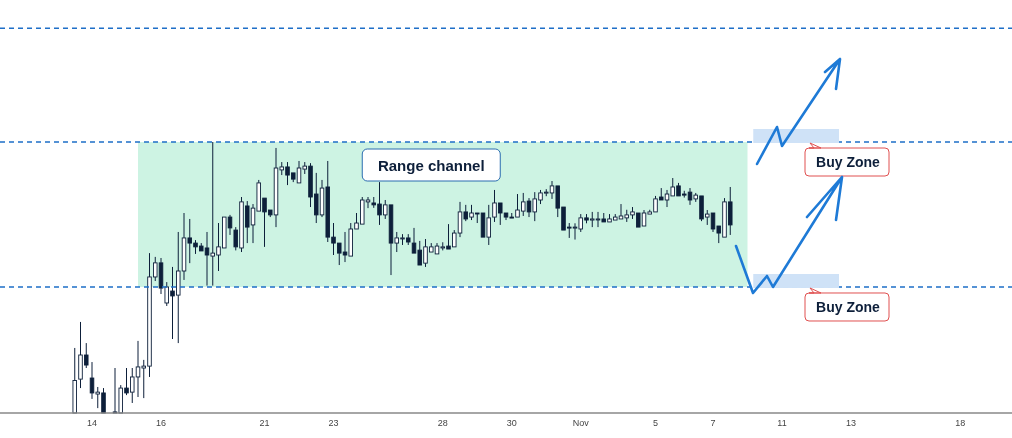  What do you see at coordinates (960, 423) in the screenshot?
I see `x-tick-label: 18` at bounding box center [960, 423].